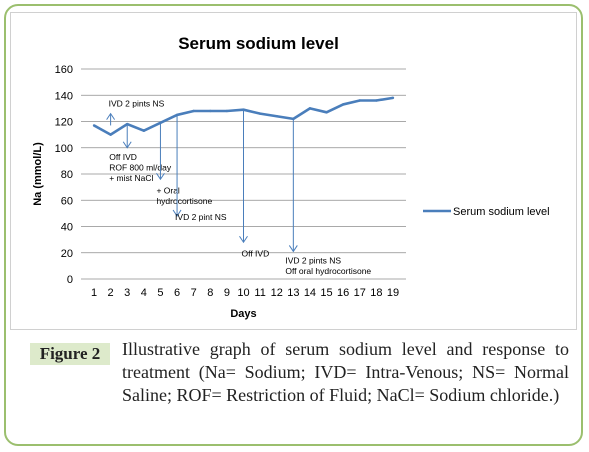  What do you see at coordinates (67, 175) in the screenshot?
I see `y-tick-label: 80` at bounding box center [67, 175].